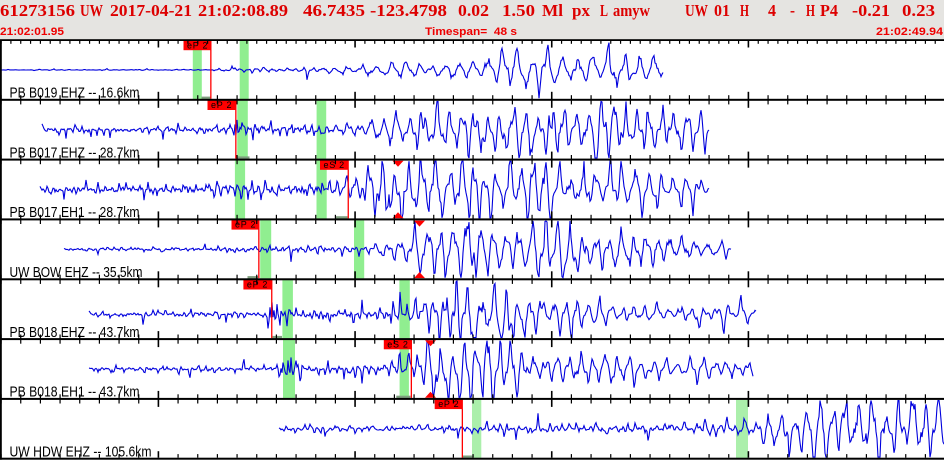 Image resolution: width=944 pixels, height=460 pixels. I want to click on svg-text: -123.4798, so click(408, 10).